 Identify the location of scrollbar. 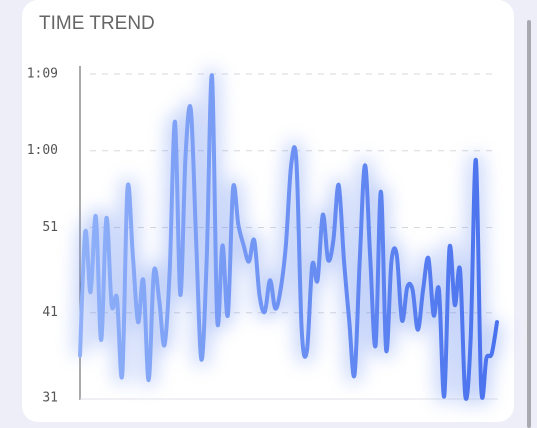
(529, 224).